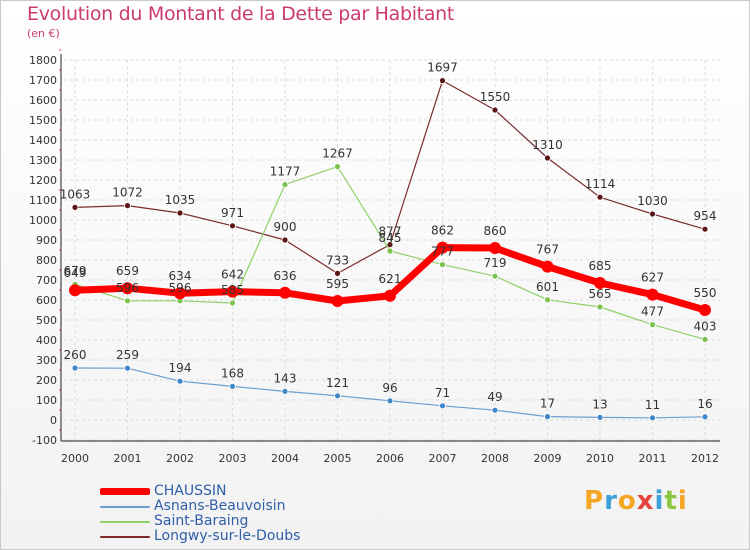 The width and height of the screenshot is (750, 550). What do you see at coordinates (285, 276) in the screenshot?
I see `data-label: 636` at bounding box center [285, 276].